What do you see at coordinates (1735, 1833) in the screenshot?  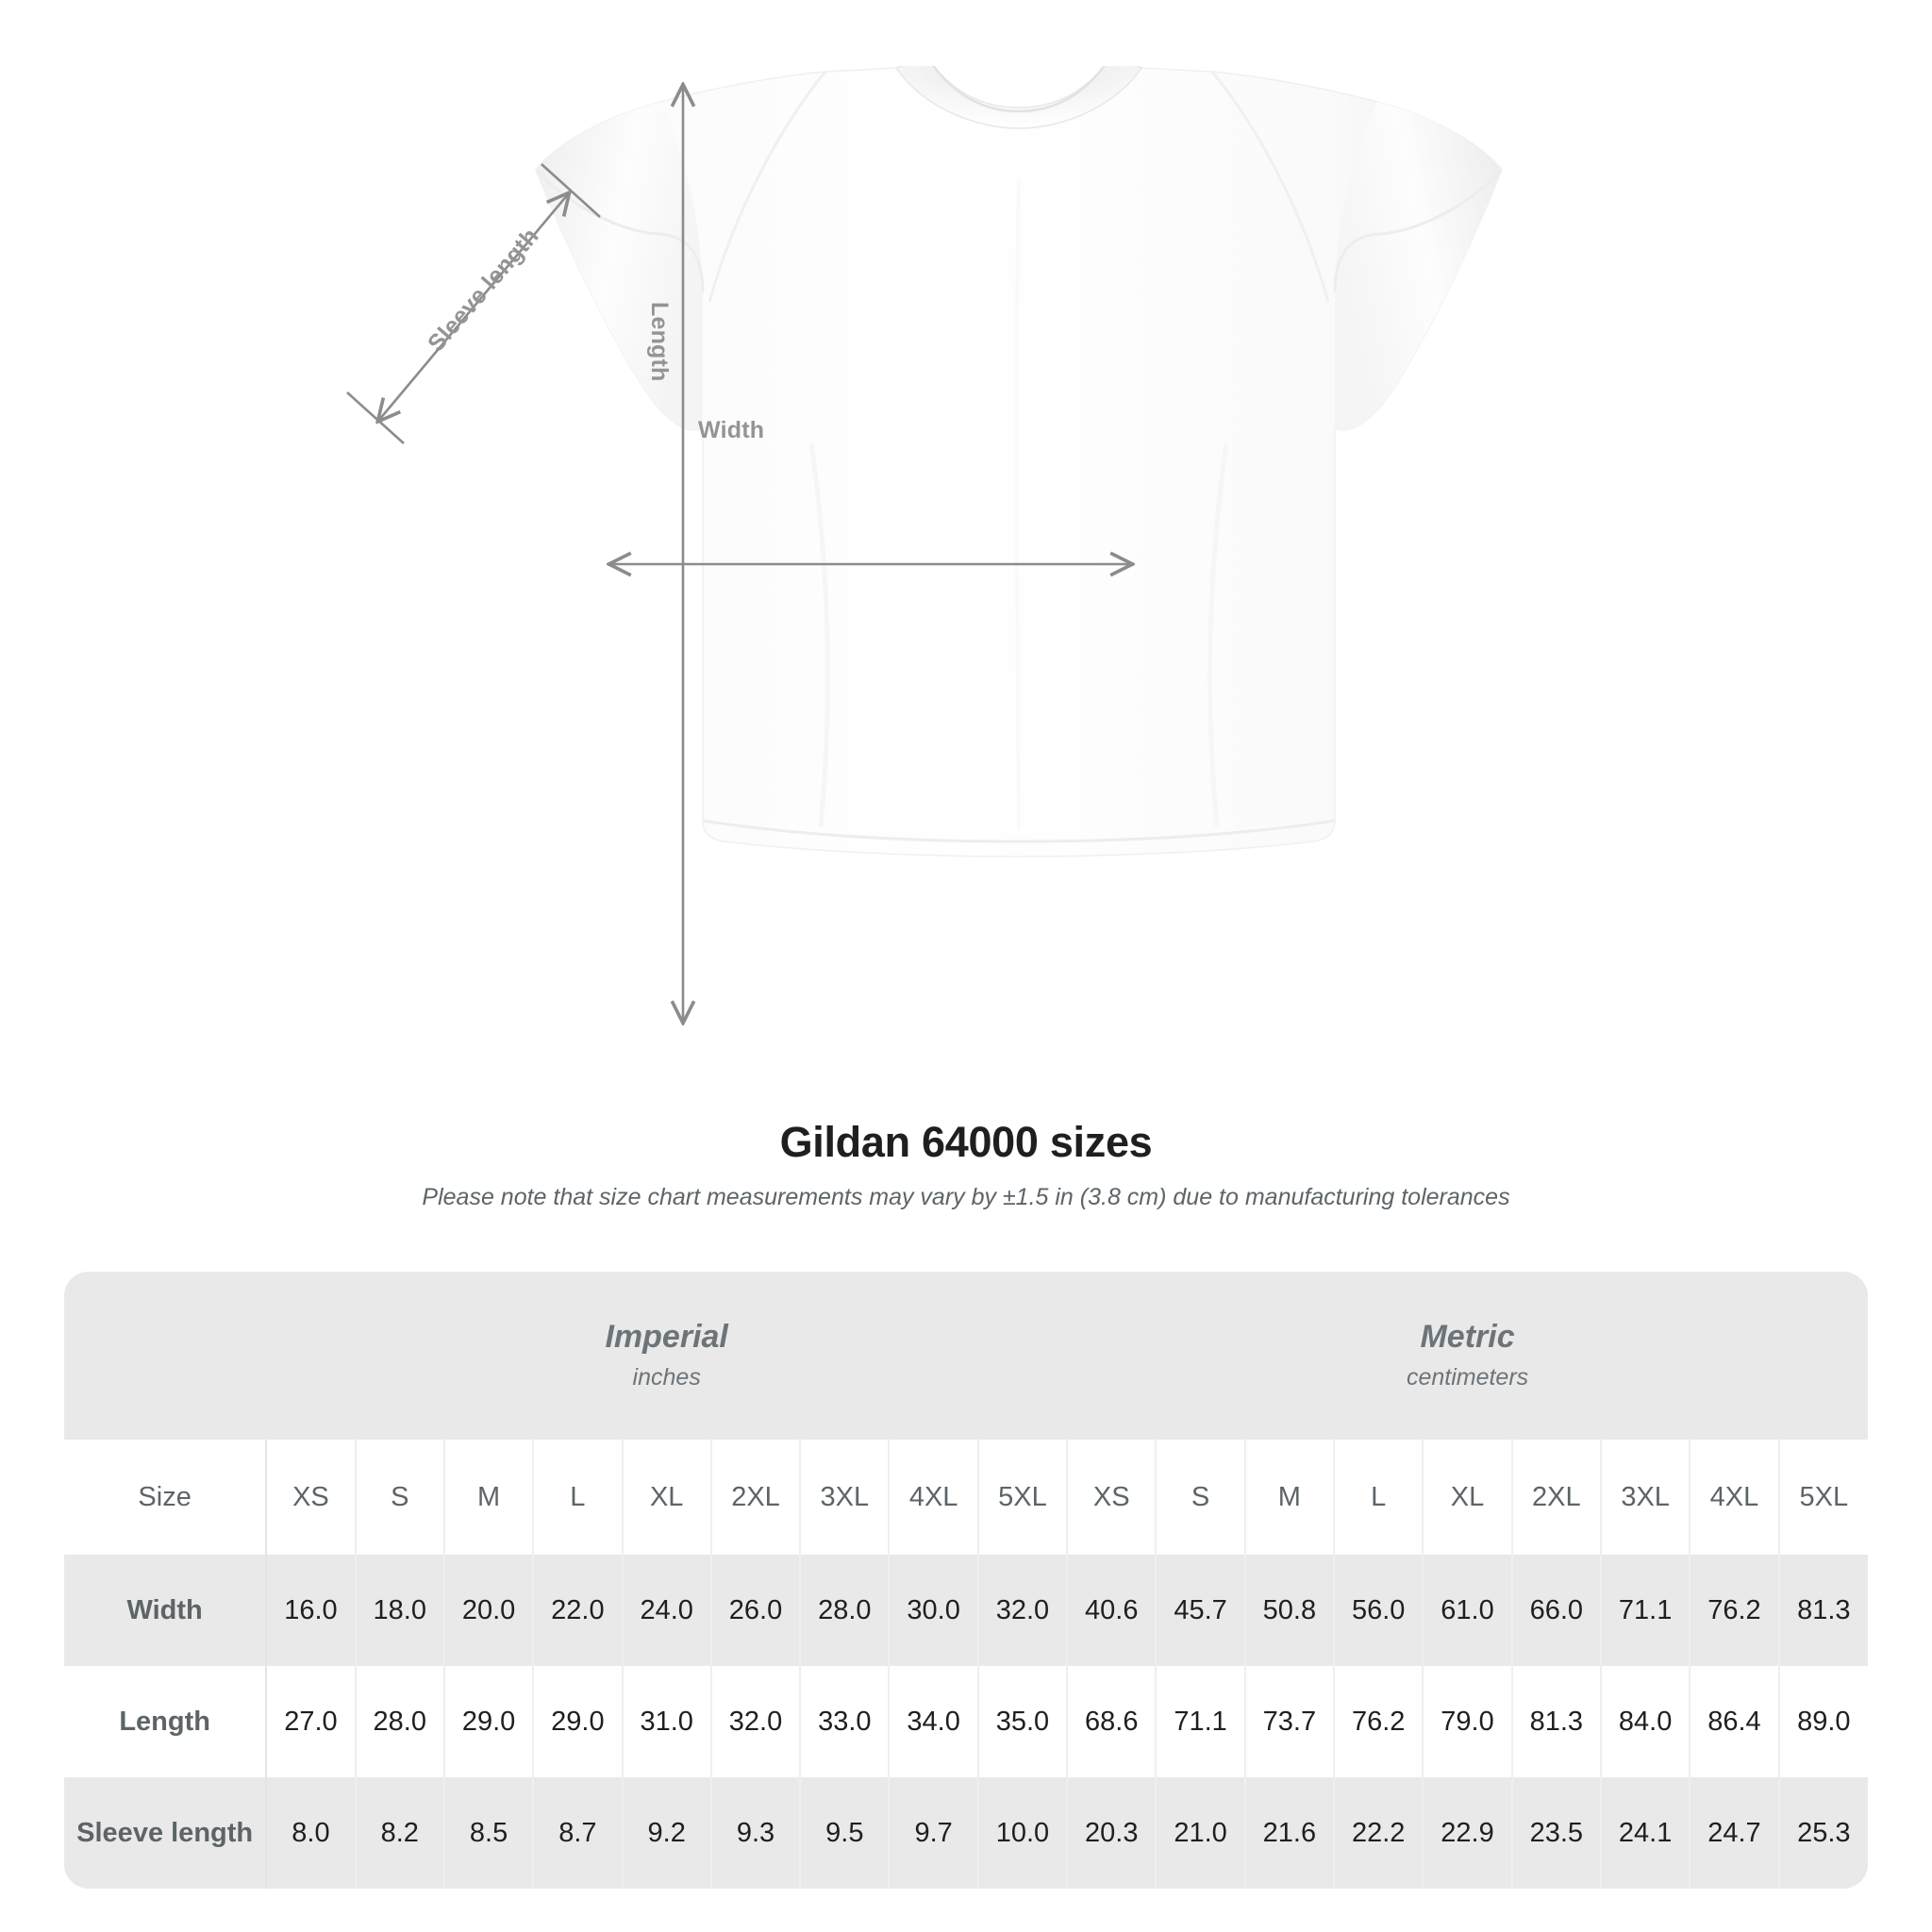 I see `cell-sleeve-metric-4xl: 24.7` at bounding box center [1735, 1833].